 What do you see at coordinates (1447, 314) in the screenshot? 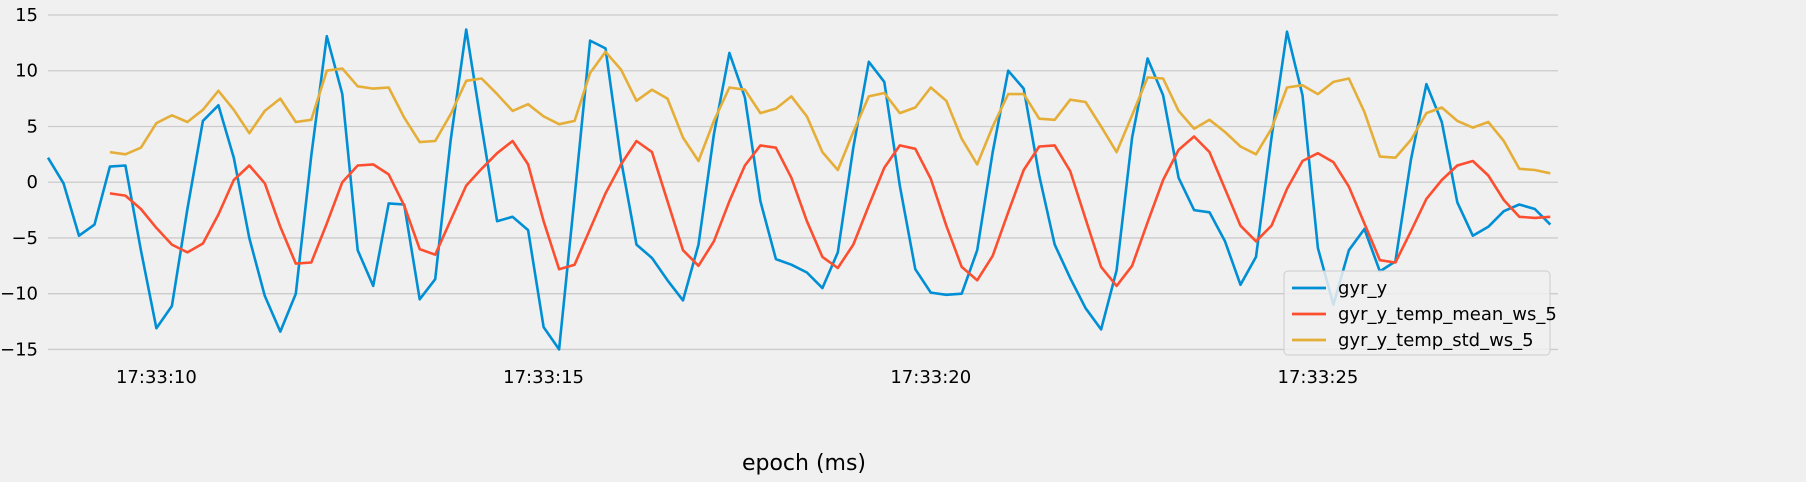
I see `legend-entry-label: gyr_y_temp_mean_ws_5` at bounding box center [1447, 314].